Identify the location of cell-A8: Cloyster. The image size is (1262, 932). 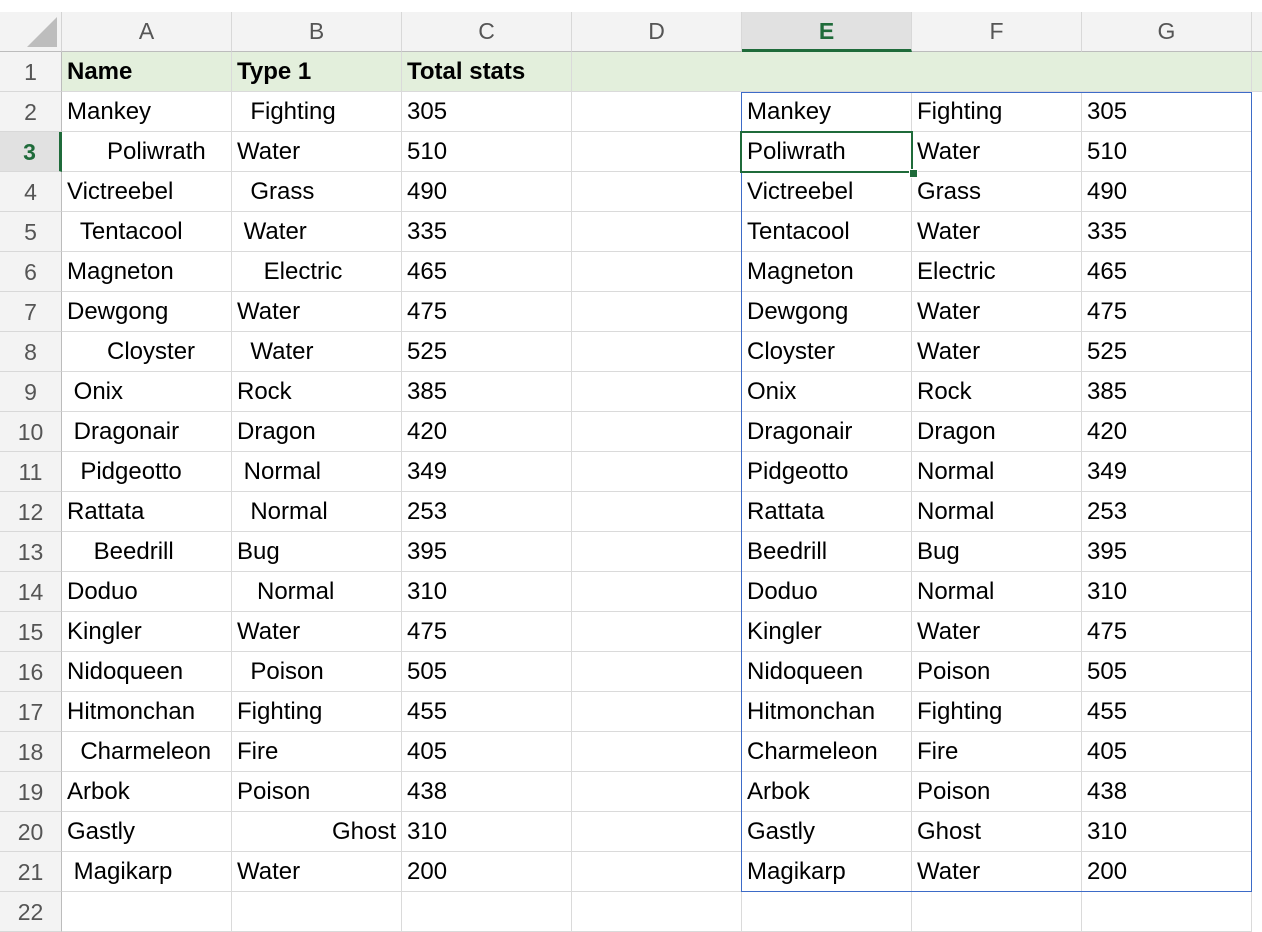
(147, 352).